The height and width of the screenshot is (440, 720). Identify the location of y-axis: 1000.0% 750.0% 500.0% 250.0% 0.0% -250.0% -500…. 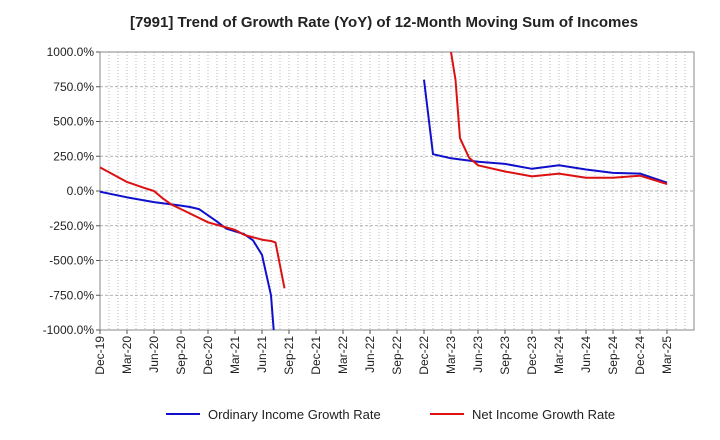
(71, 191).